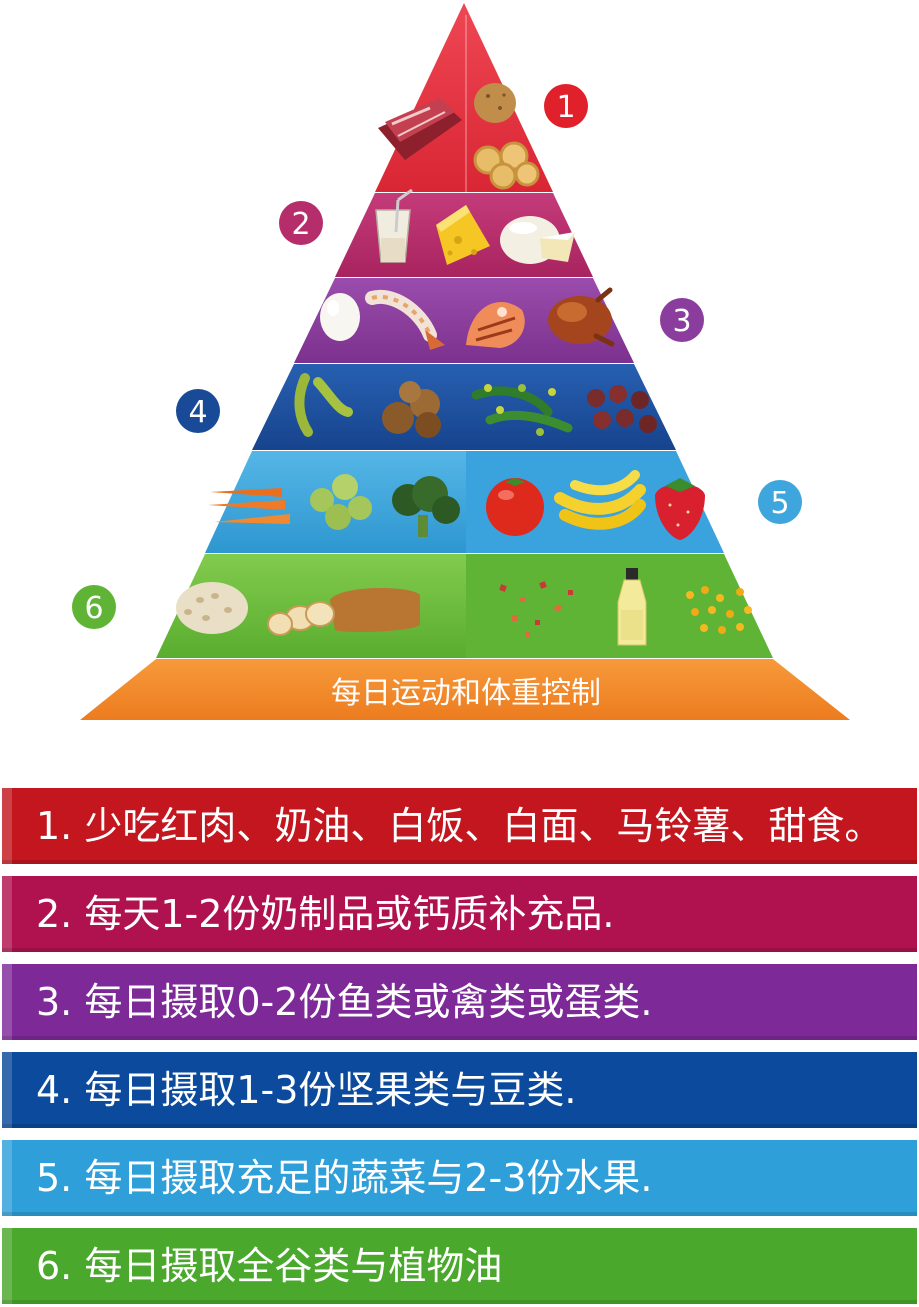 The image size is (919, 1307). I want to click on badge-1: 1, so click(566, 106).